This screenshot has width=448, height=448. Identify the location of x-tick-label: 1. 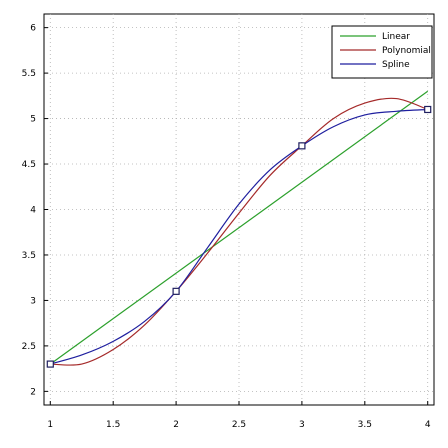
(50, 425).